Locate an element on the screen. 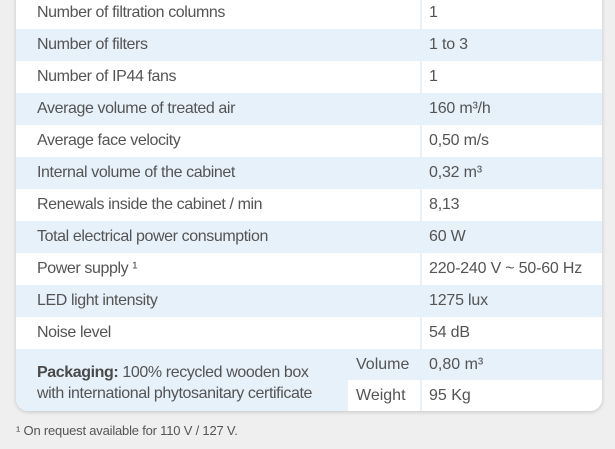  spec-label: Total electrical power consumption is located at coordinates (152, 236).